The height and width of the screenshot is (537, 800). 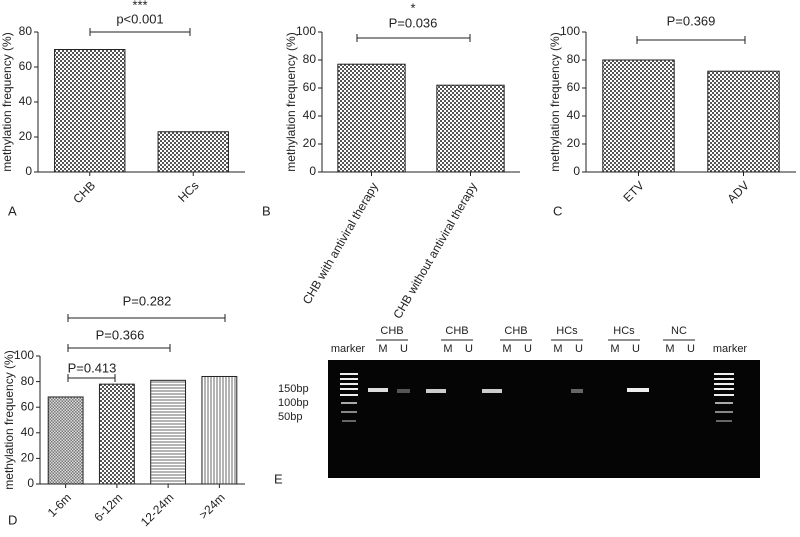 What do you see at coordinates (434, 250) in the screenshot?
I see `x-tick-label: CHB without antiviral therapy` at bounding box center [434, 250].